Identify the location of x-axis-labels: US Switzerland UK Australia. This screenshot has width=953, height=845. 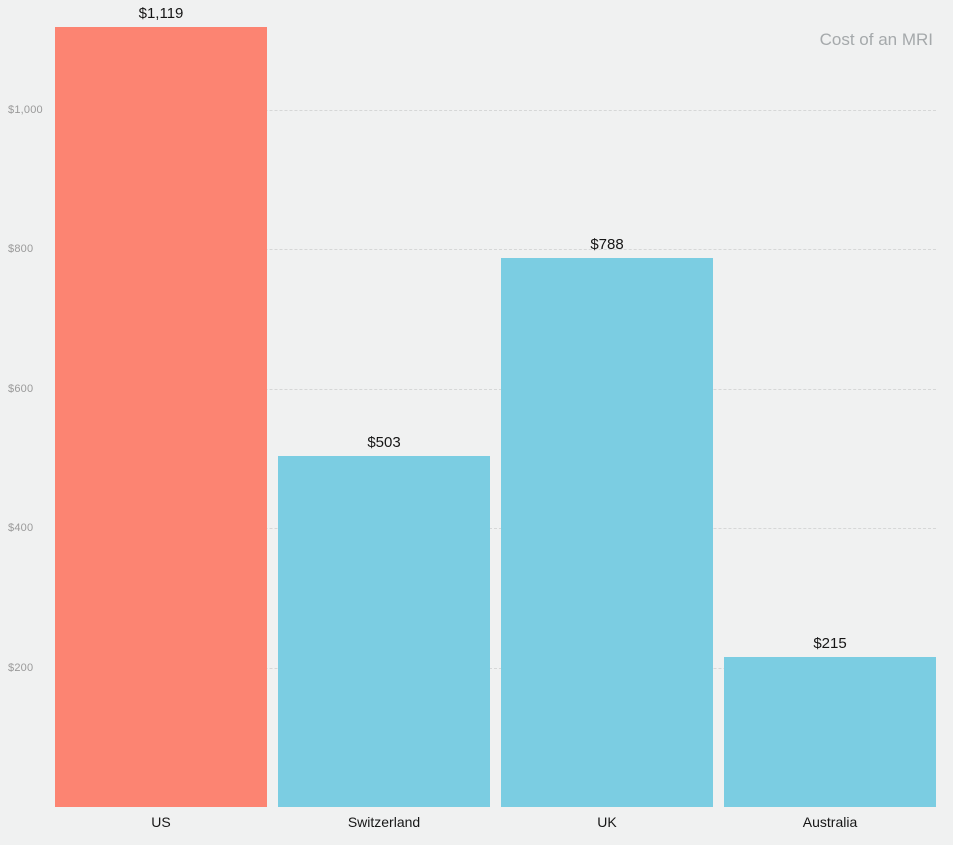
(495, 822).